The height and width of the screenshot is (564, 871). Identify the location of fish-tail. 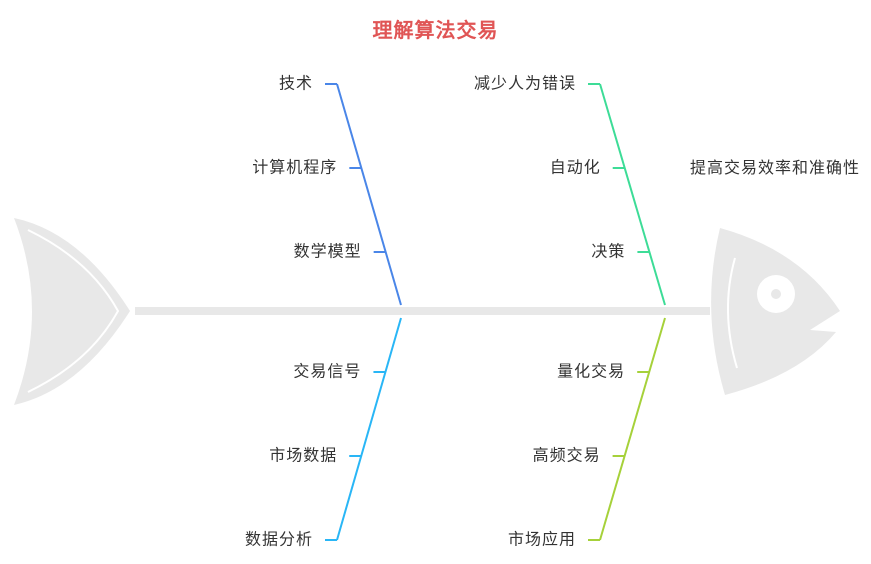
(72, 311).